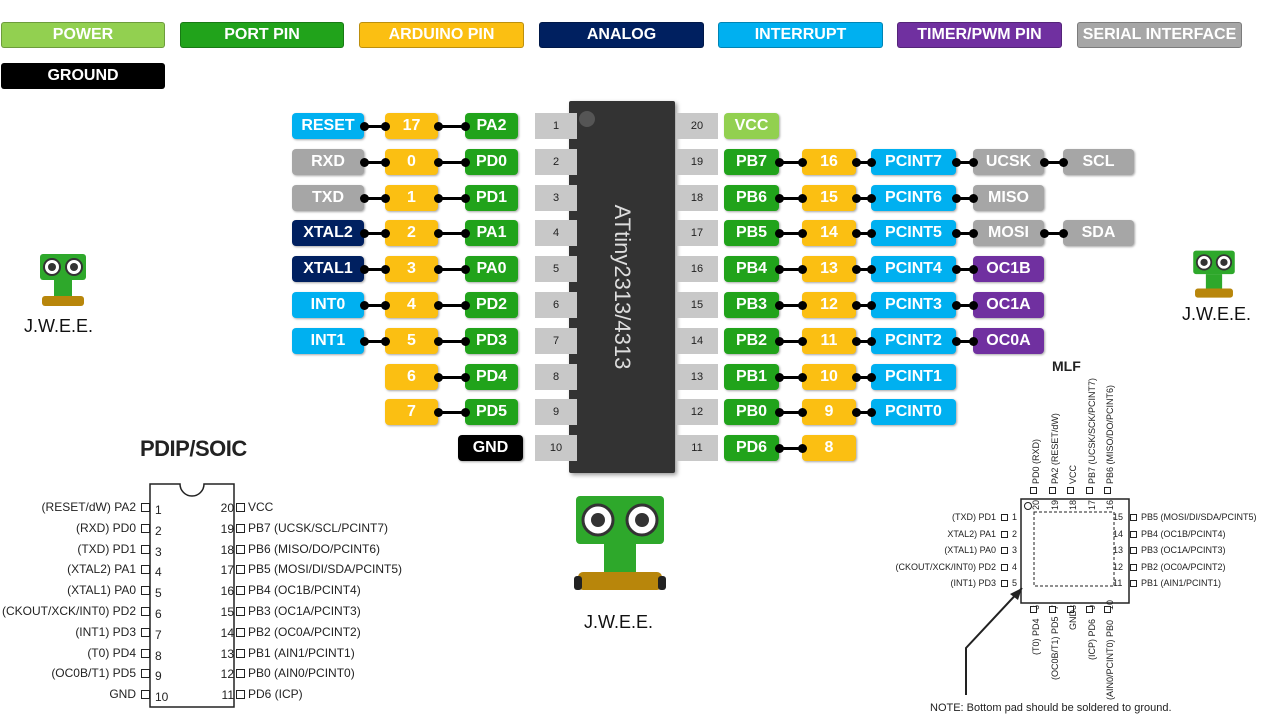  I want to click on function-pin: OC1B, so click(1008, 269).